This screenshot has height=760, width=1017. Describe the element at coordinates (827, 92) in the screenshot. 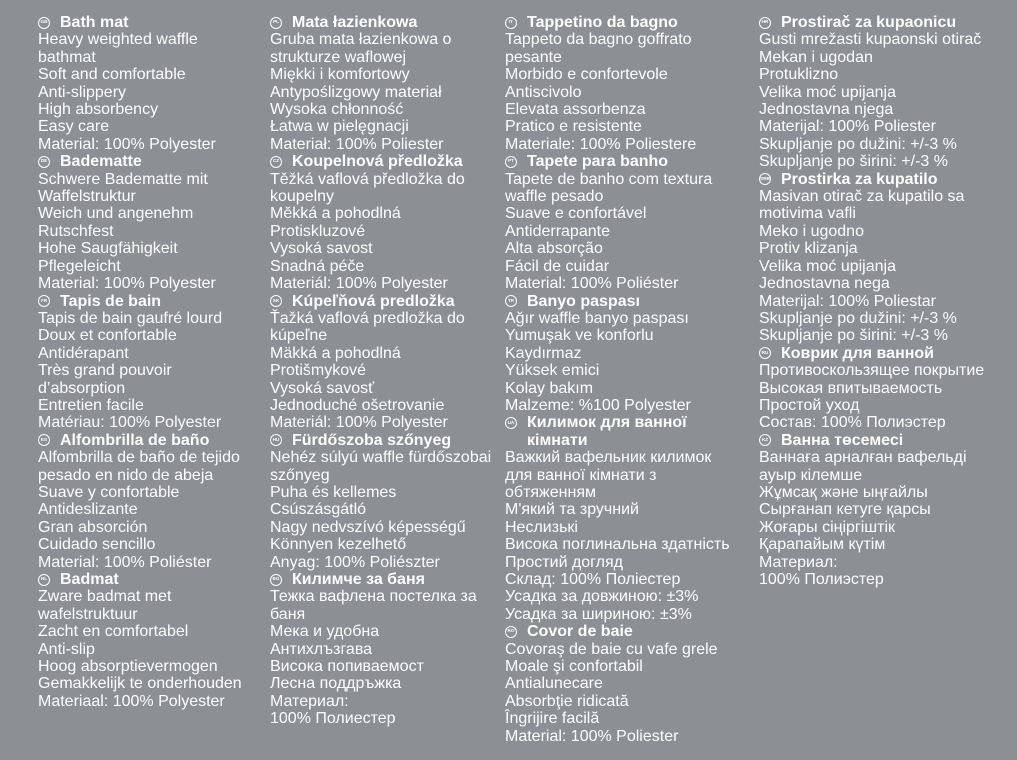

I see `feature-line: Velika moć upijanja` at that location.